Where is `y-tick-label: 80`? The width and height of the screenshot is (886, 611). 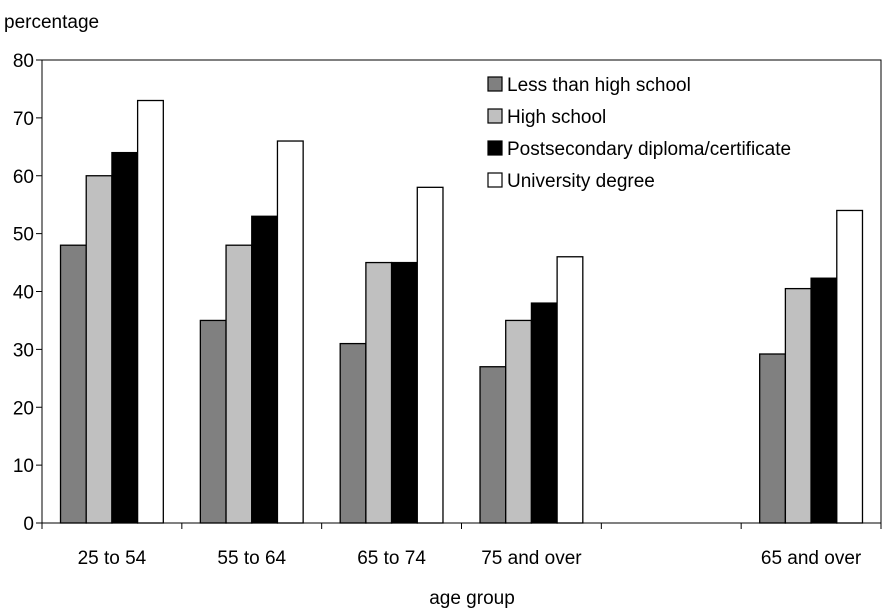 y-tick-label: 80 is located at coordinates (23, 61).